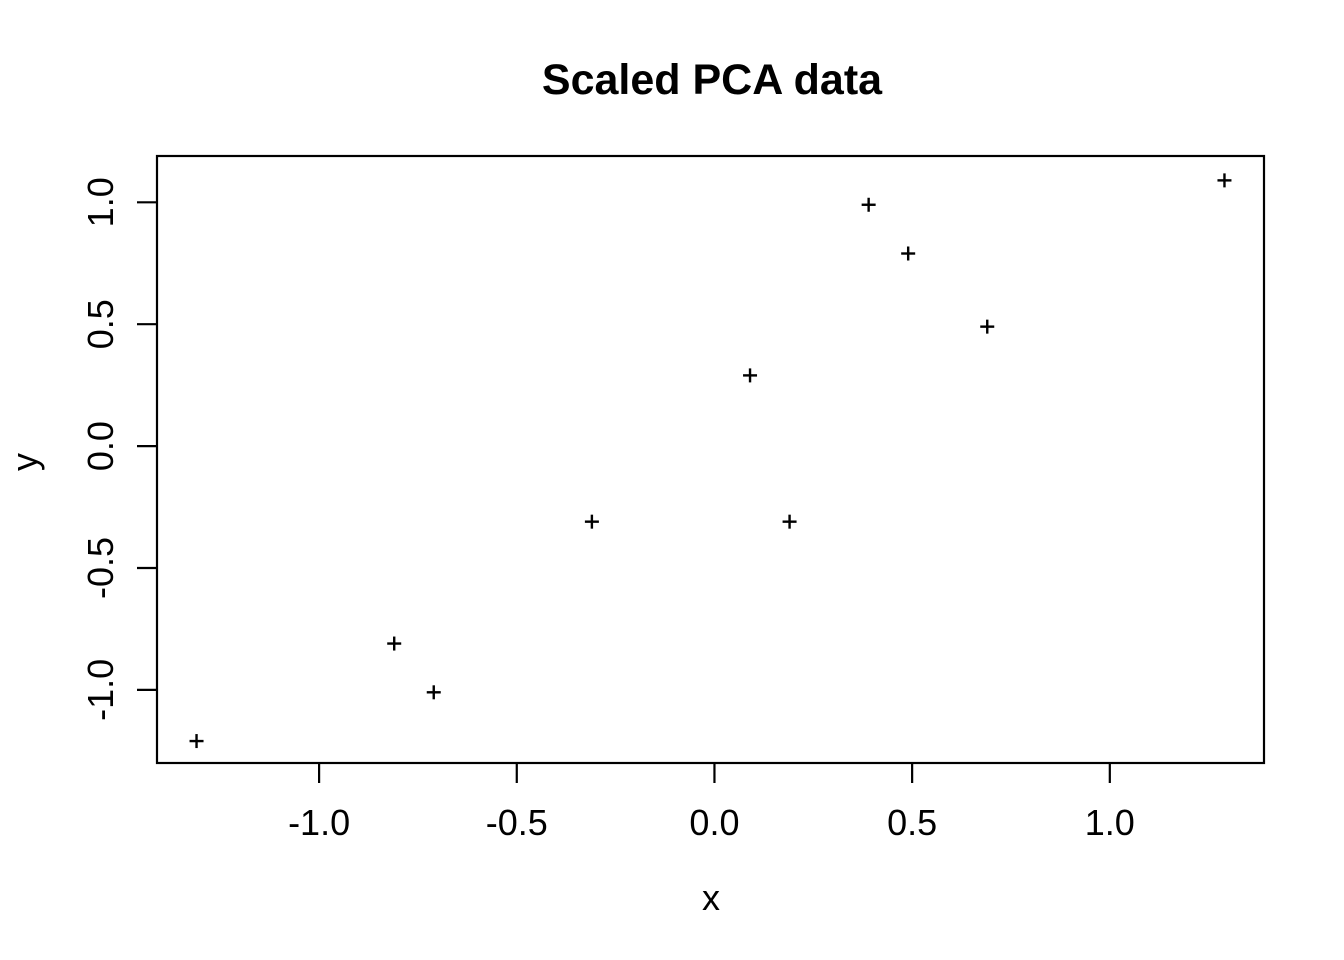 The image size is (1344, 960). What do you see at coordinates (517, 822) in the screenshot?
I see `x-axis-tick-label: -0.5` at bounding box center [517, 822].